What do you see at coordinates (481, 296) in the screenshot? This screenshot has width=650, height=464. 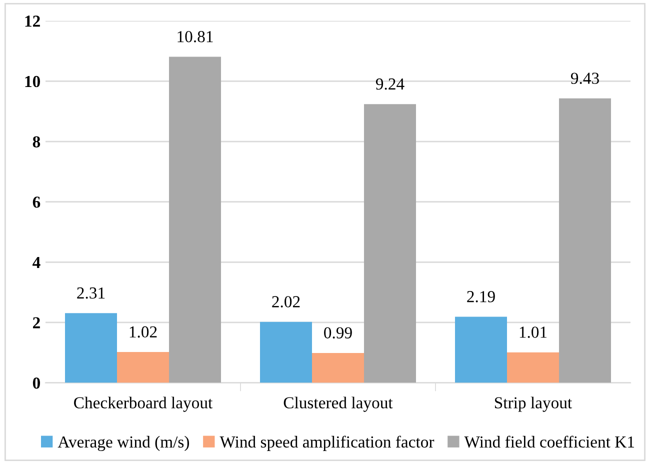 I see `data-label: 2.19` at bounding box center [481, 296].